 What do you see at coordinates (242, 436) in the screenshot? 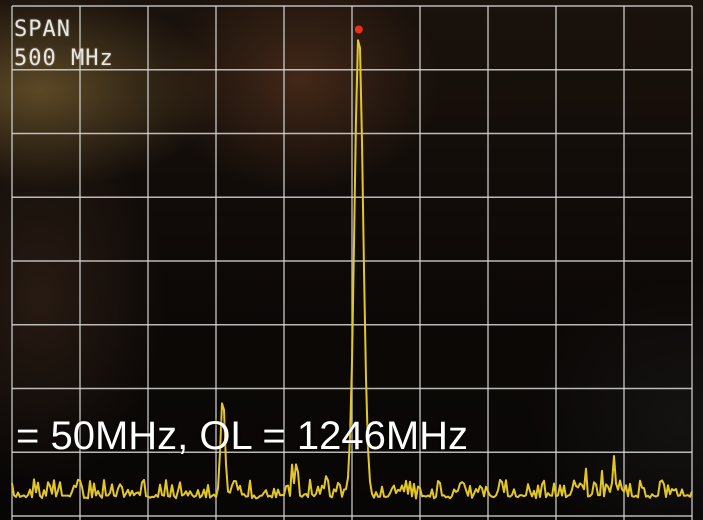
I see `frequency-caption: = 50MHz, OL = 1246MHz` at bounding box center [242, 436].